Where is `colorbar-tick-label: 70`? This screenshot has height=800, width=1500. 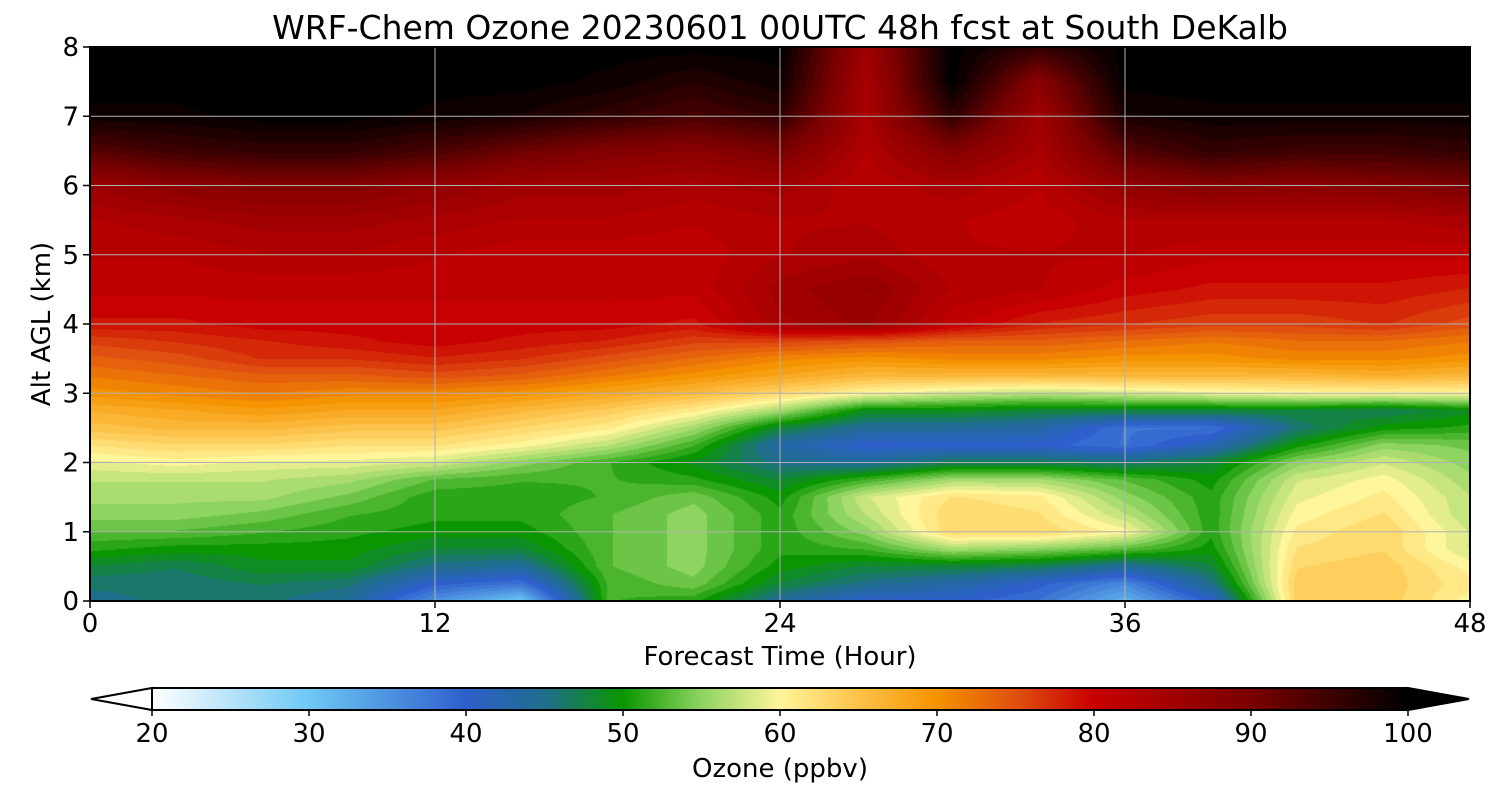
colorbar-tick-label: 70 is located at coordinates (936, 734).